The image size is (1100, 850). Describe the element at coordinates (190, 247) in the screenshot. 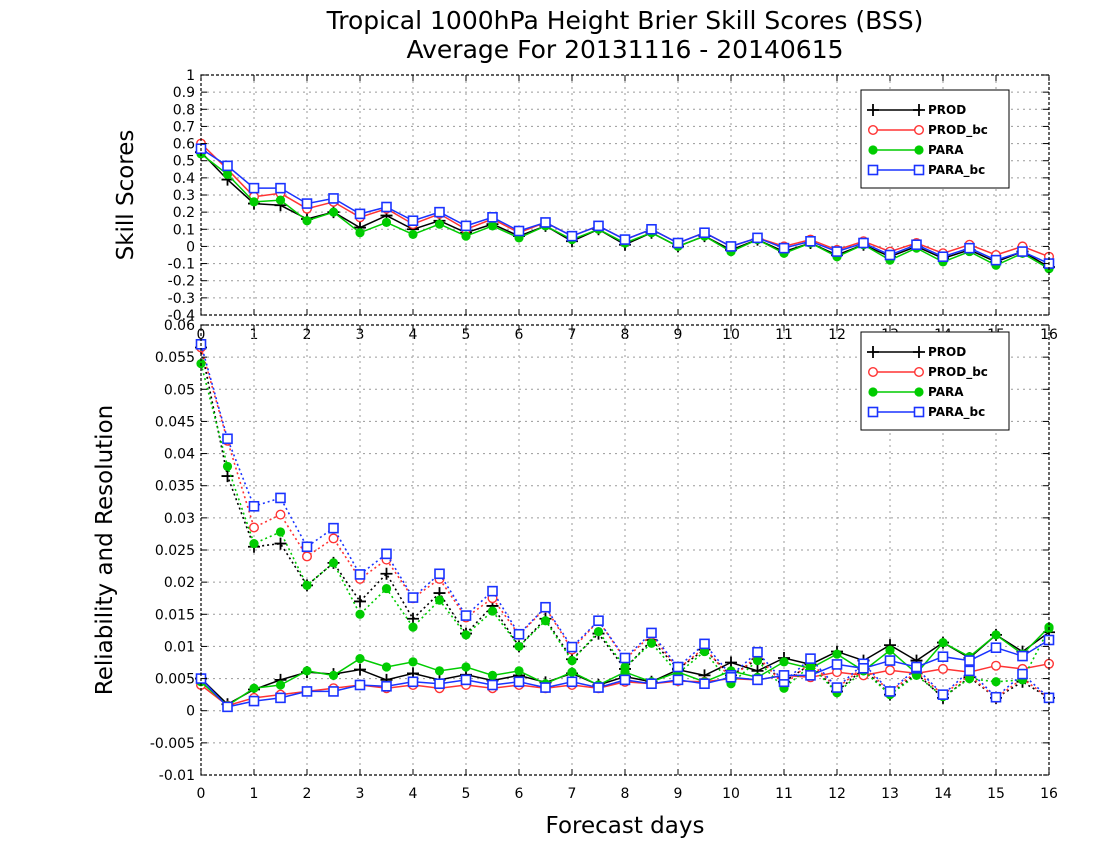

I see `y-tick-label: 0` at that location.